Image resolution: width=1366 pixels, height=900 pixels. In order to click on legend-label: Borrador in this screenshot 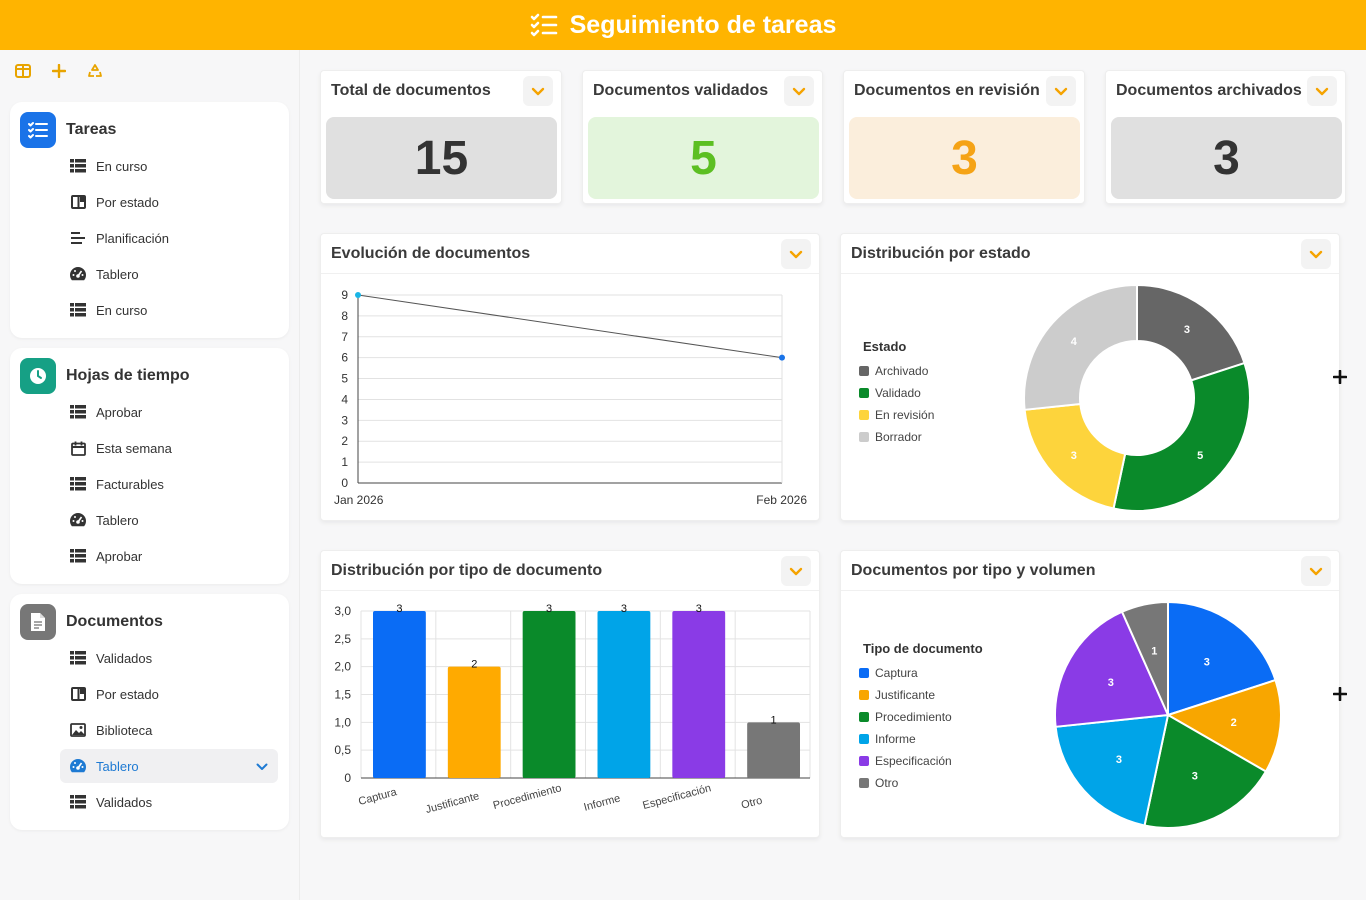, I will do `click(898, 437)`.